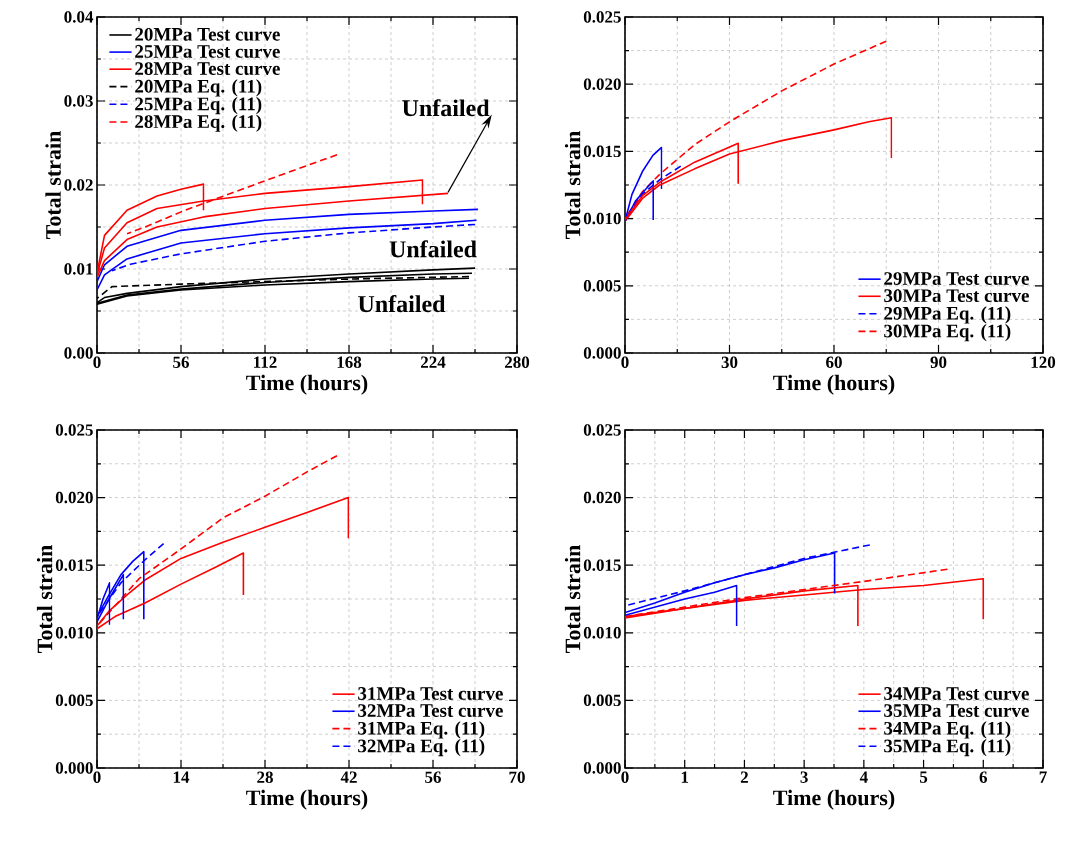 This screenshot has width=1066, height=843. I want to click on x-tick-label: 60, so click(834, 362).